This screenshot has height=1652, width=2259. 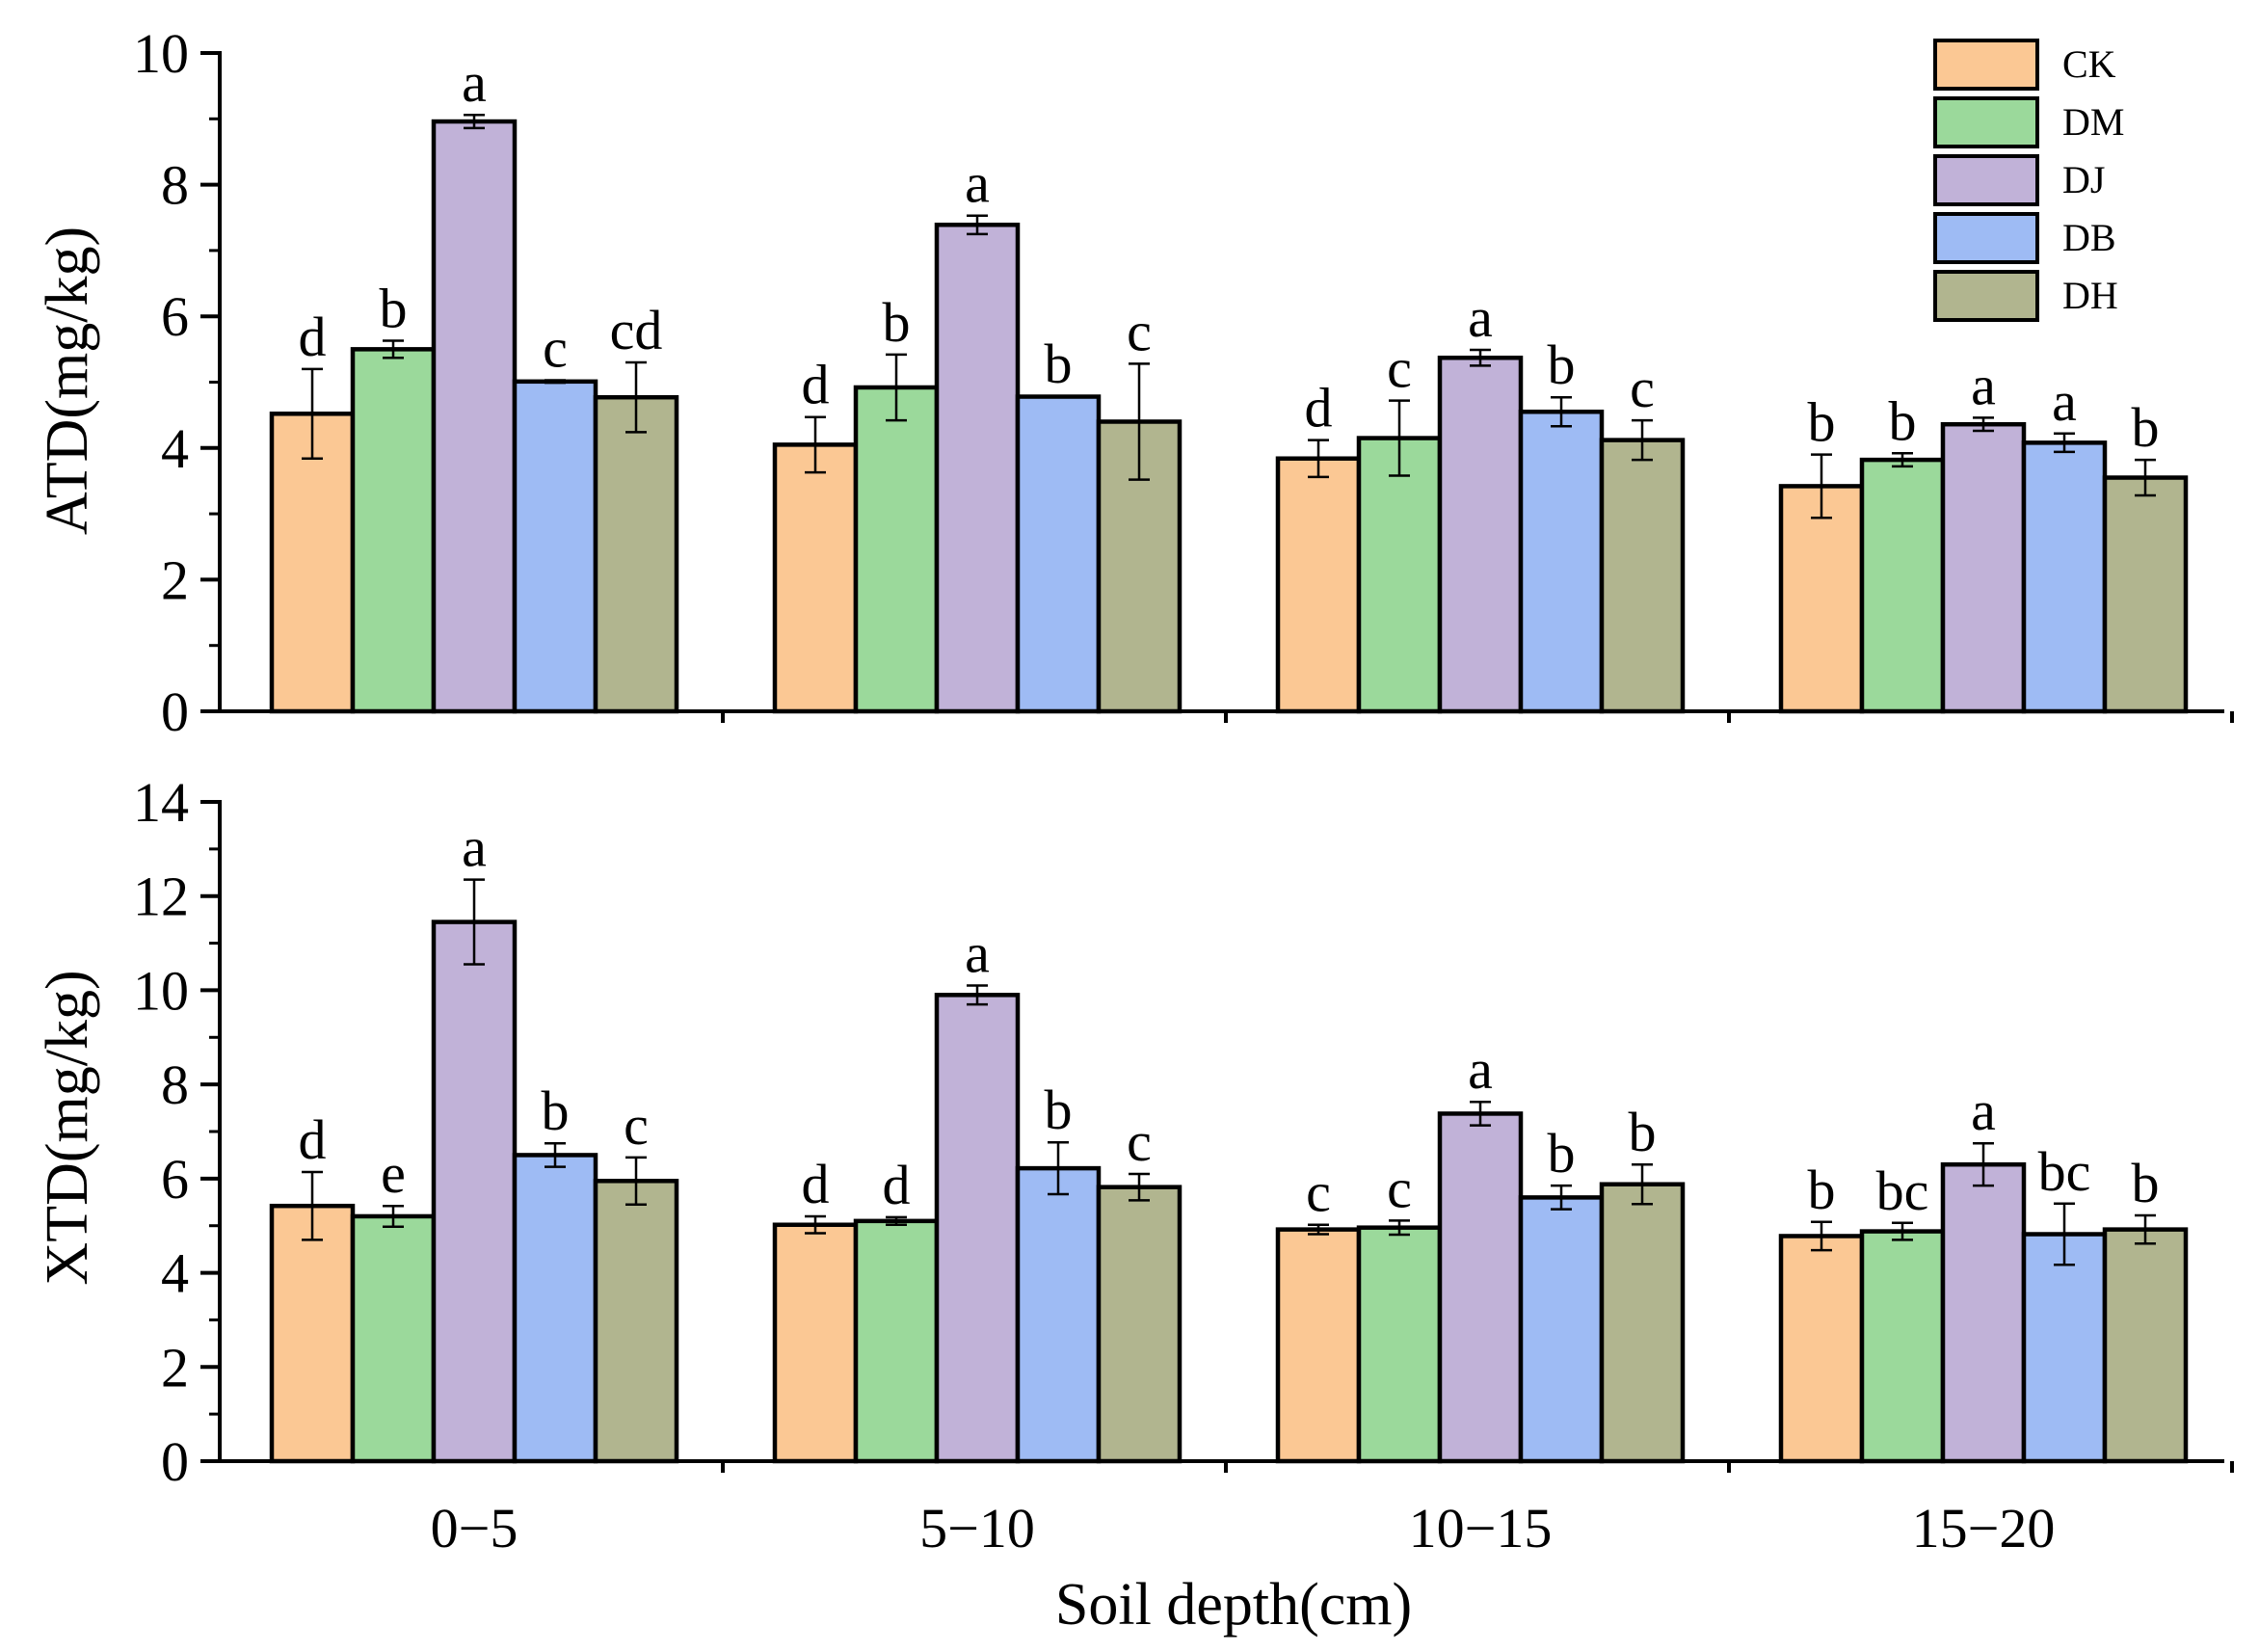 What do you see at coordinates (474, 83) in the screenshot?
I see `atd-significance-letter-dj-0: a` at bounding box center [474, 83].